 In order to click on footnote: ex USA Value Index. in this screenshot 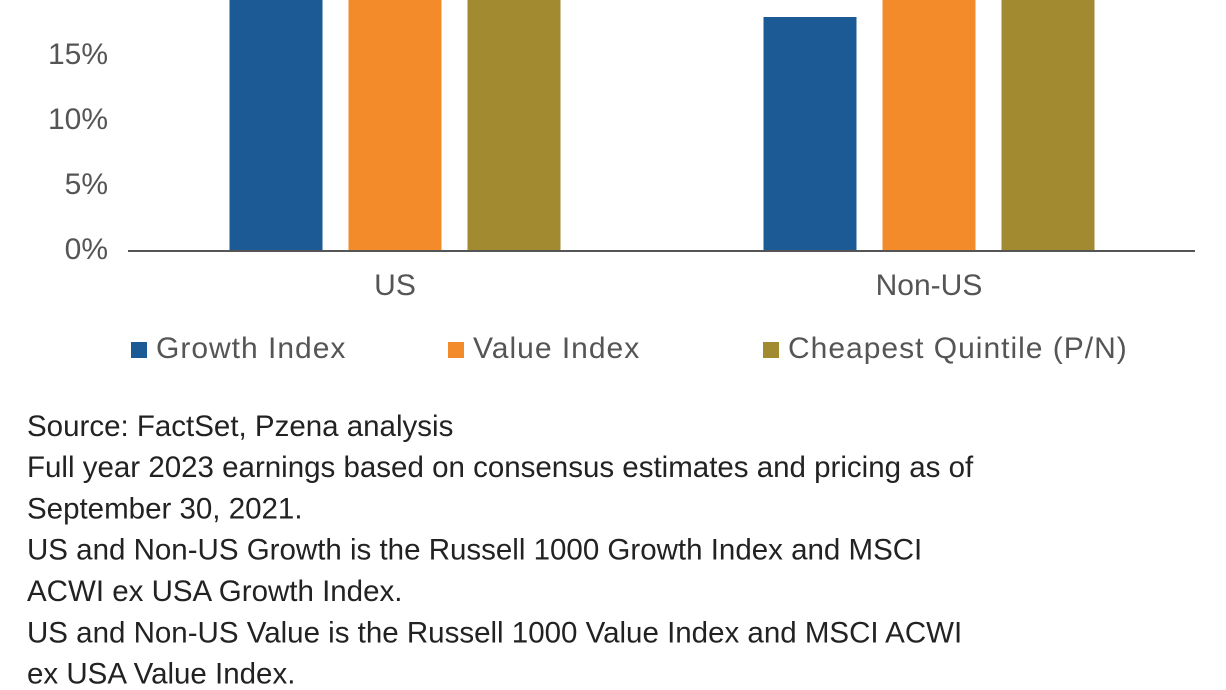, I will do `click(161, 674)`.